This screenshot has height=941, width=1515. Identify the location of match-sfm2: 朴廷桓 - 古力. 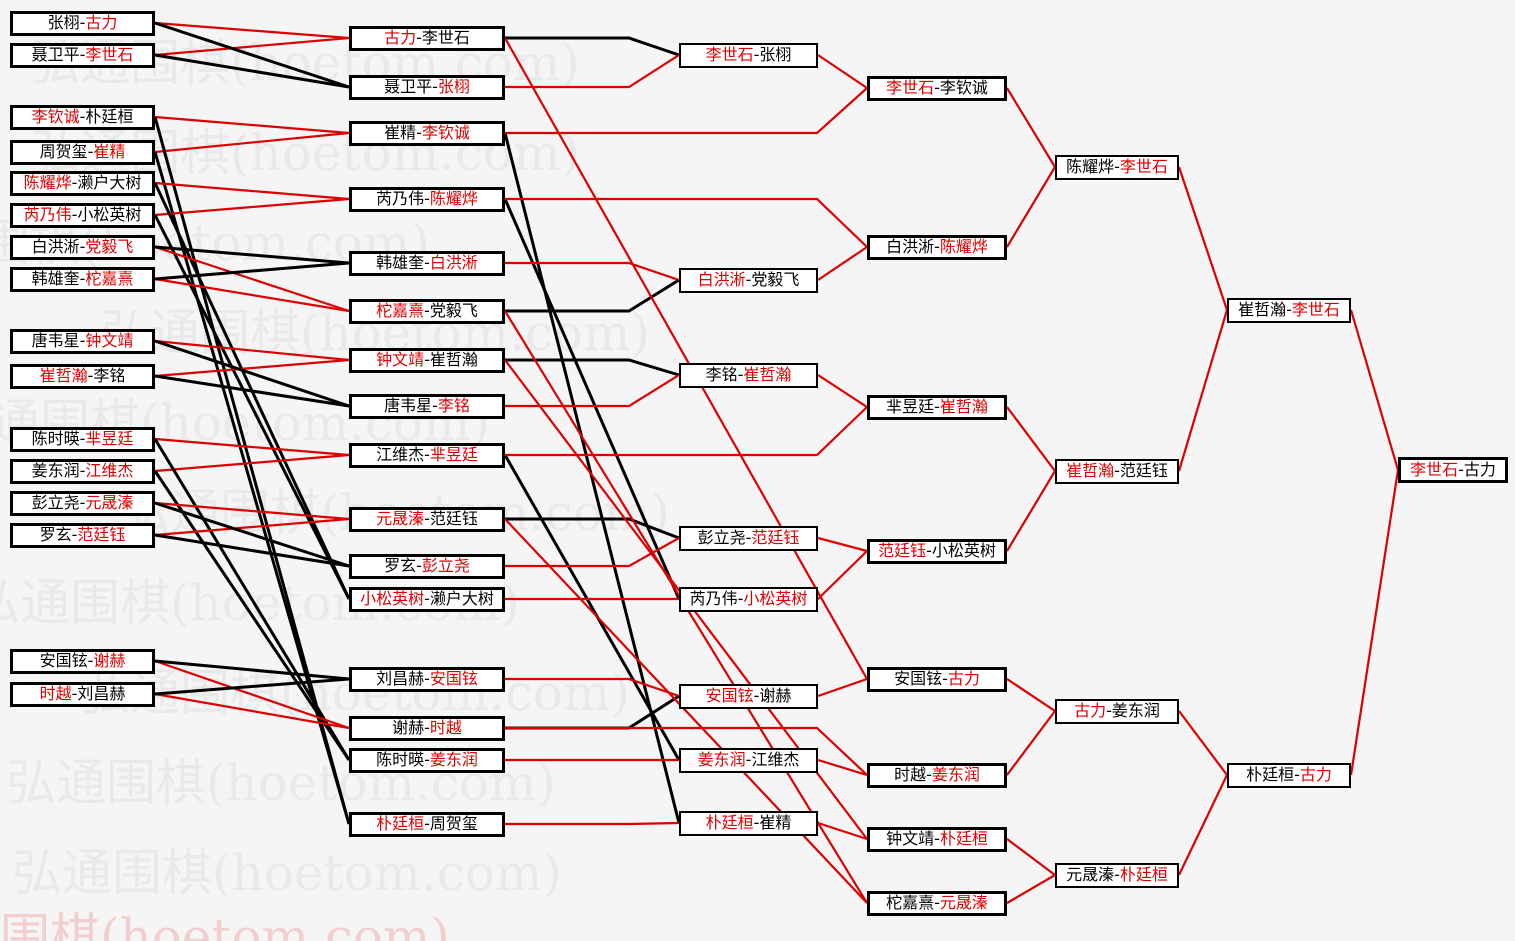
(1289, 775).